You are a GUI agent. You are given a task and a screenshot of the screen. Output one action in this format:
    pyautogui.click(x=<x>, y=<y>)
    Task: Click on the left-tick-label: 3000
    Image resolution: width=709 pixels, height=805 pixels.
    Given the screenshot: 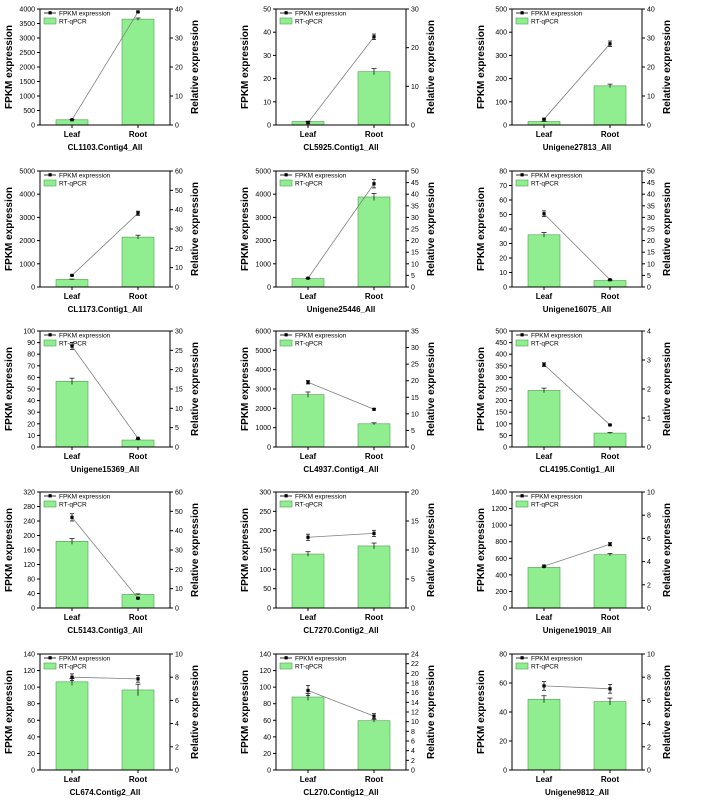 What is the action you would take?
    pyautogui.click(x=263, y=390)
    